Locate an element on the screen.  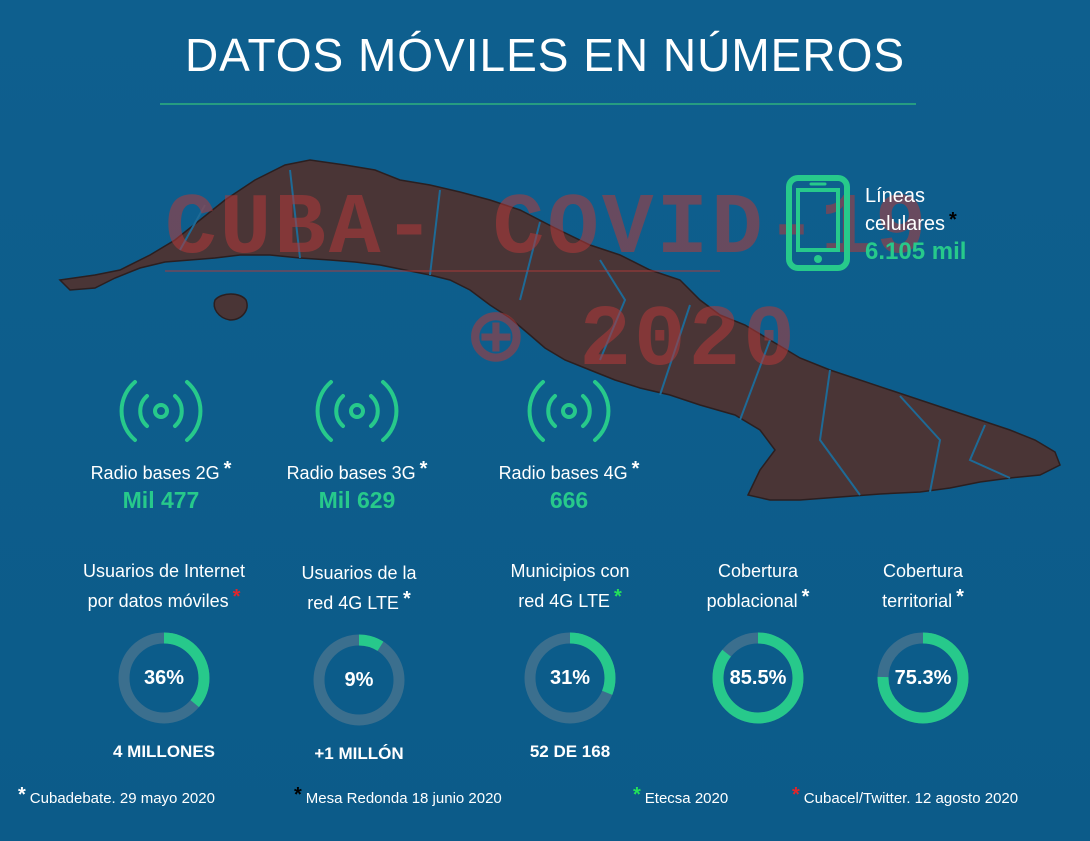
donut-chart: 31% is located at coordinates (570, 678).